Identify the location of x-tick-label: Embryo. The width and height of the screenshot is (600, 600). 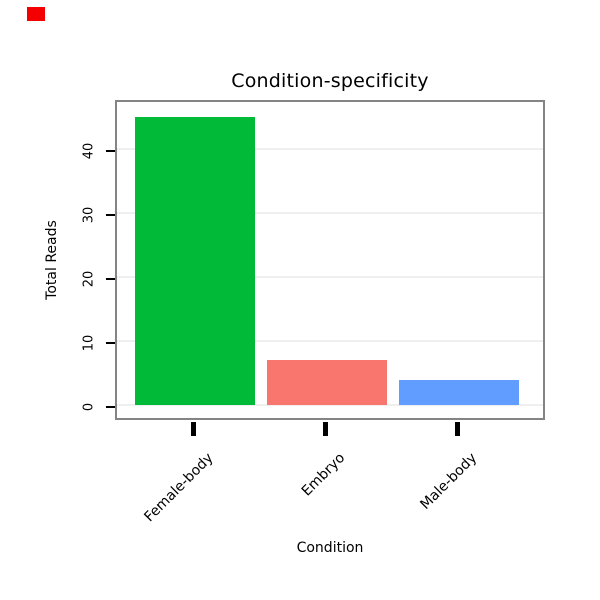
(323, 475).